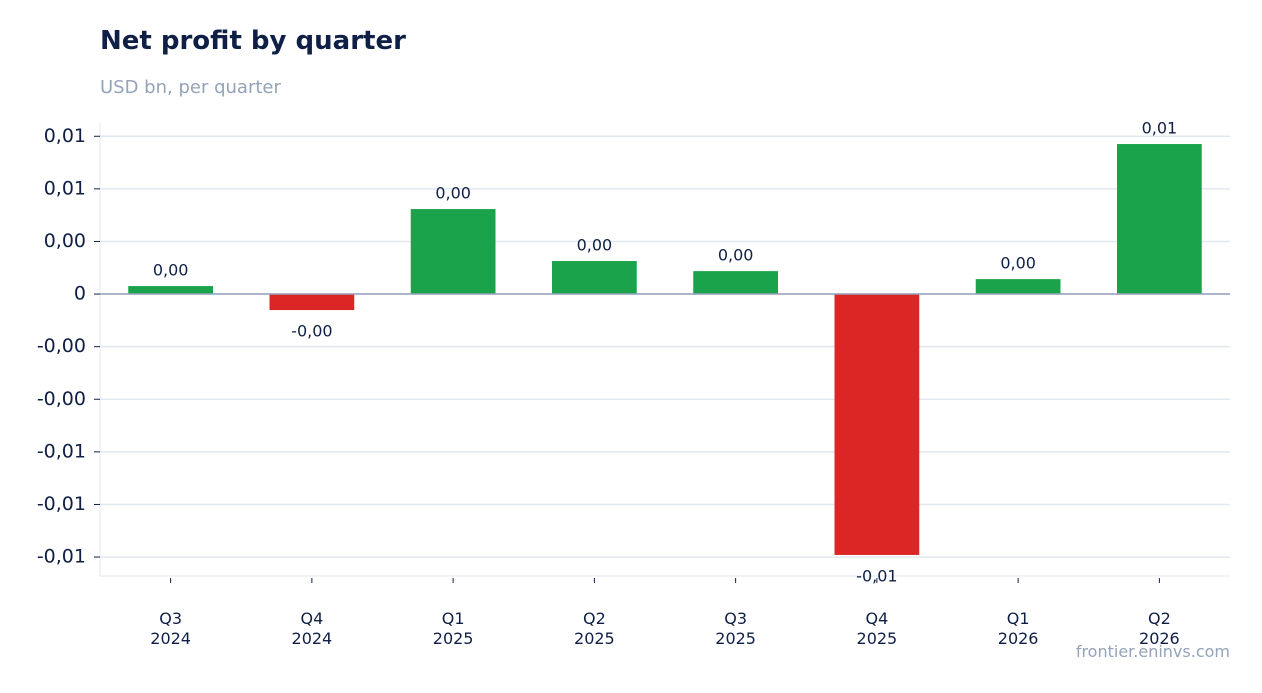  Describe the element at coordinates (80, 294) in the screenshot. I see `y-tick-label: 0` at that location.